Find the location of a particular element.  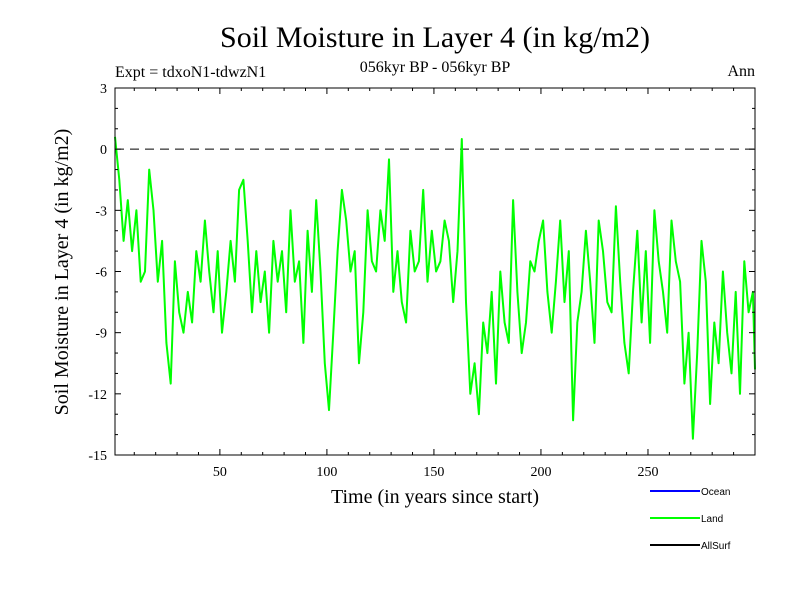

period-label: 056kyr BP - 056kyr BP is located at coordinates (435, 67).